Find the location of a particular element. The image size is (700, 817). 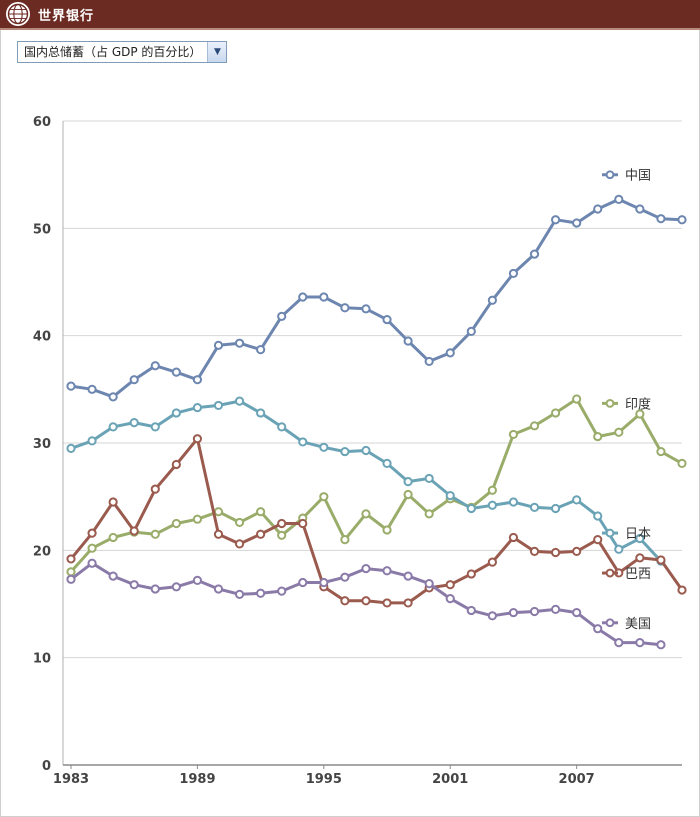

y-tick-label: 60 is located at coordinates (42, 122).